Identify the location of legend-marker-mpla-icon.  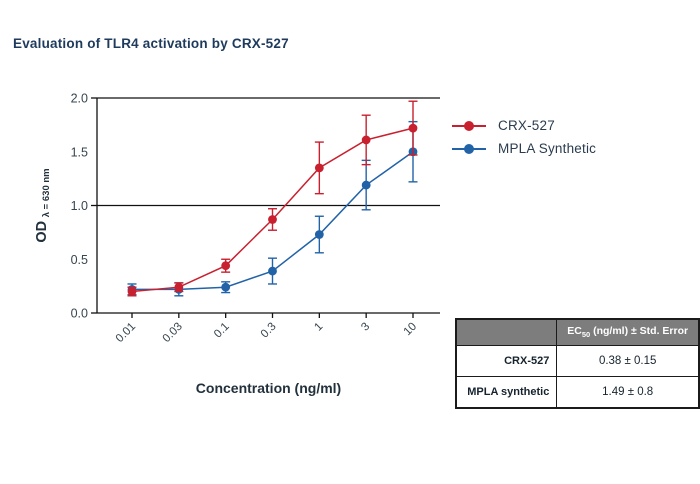
(469, 149).